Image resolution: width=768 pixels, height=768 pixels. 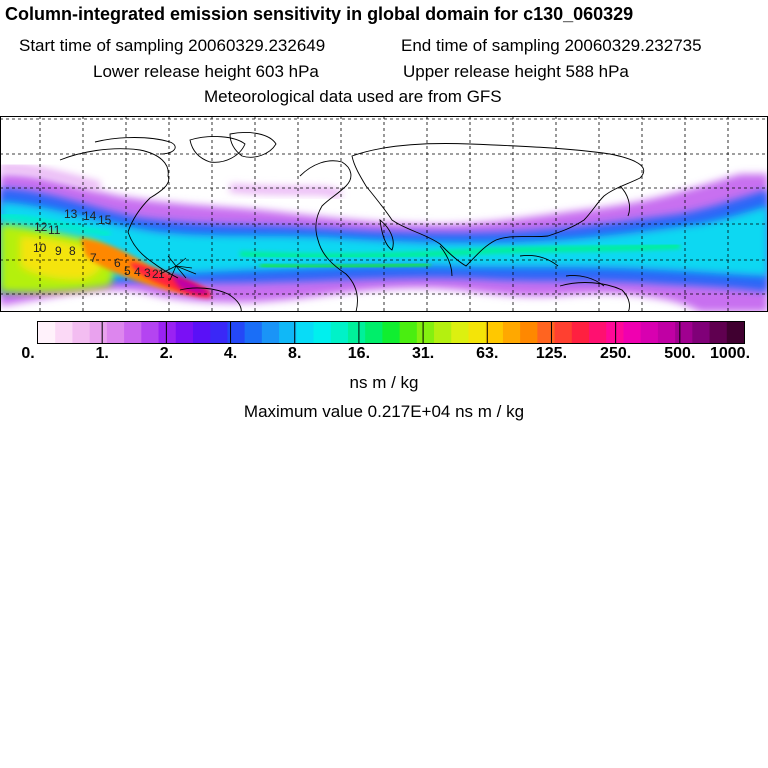 I want to click on traj-label-12: 12, so click(x=41, y=227).